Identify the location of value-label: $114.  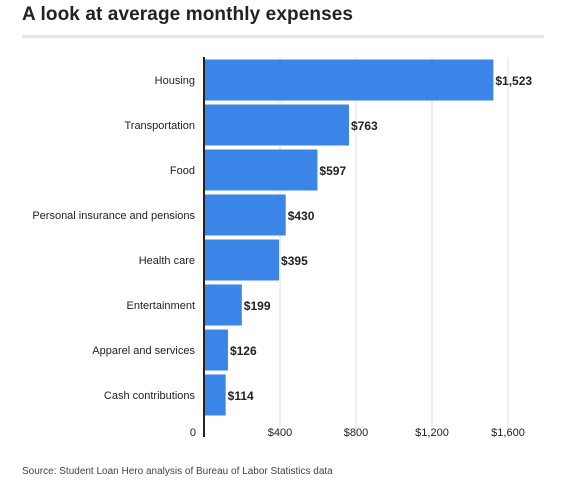
(241, 396).